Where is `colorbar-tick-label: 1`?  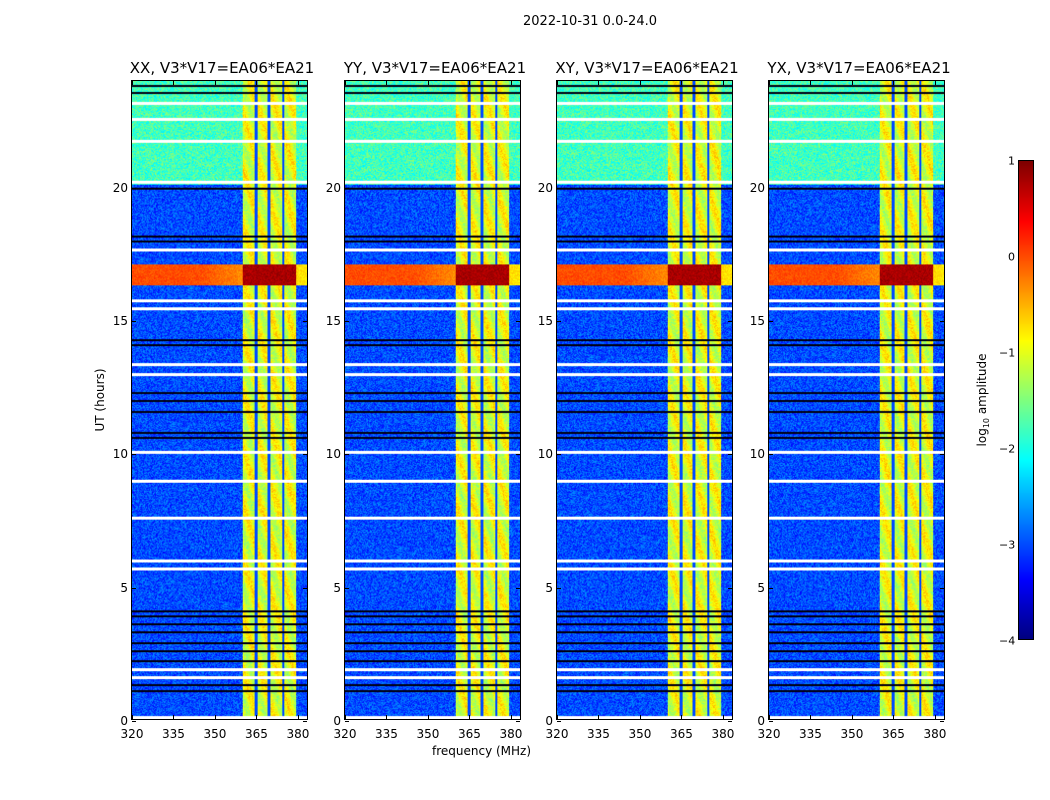 colorbar-tick-label: 1 is located at coordinates (1011, 161).